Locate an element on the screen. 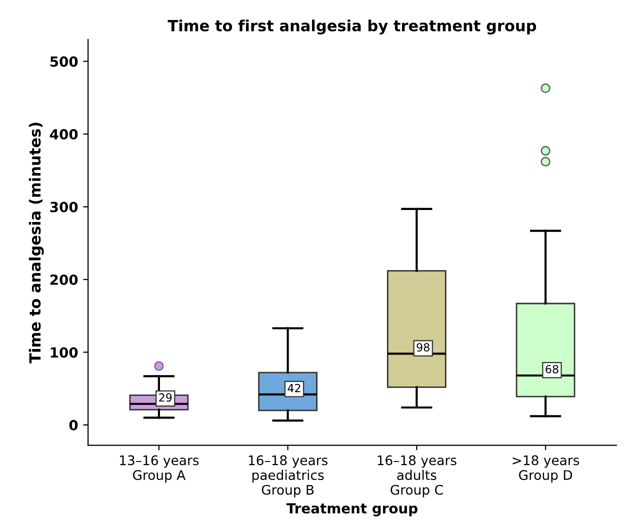  x-axis-title: Treatment group is located at coordinates (352, 509).